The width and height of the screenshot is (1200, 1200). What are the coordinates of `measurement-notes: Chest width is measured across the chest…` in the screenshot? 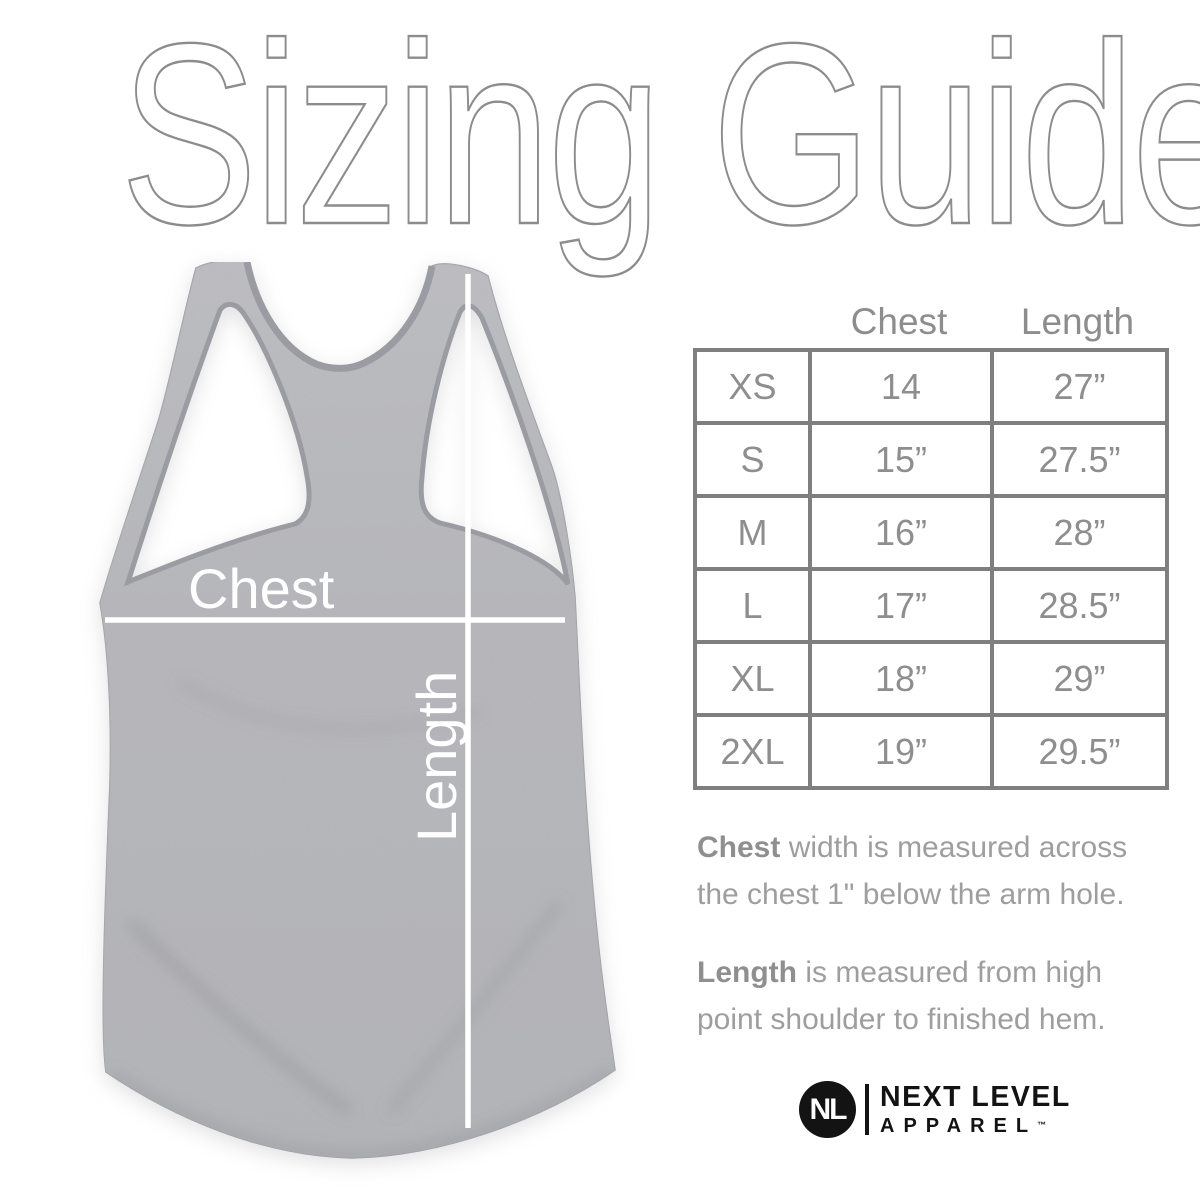 It's located at (948, 949).